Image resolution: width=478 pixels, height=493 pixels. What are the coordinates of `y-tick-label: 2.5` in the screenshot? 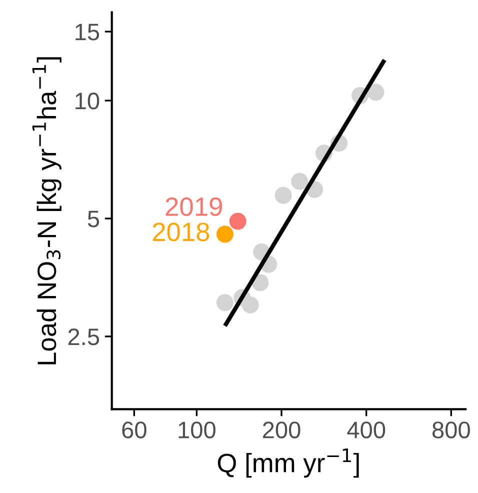 It's located at (84, 337).